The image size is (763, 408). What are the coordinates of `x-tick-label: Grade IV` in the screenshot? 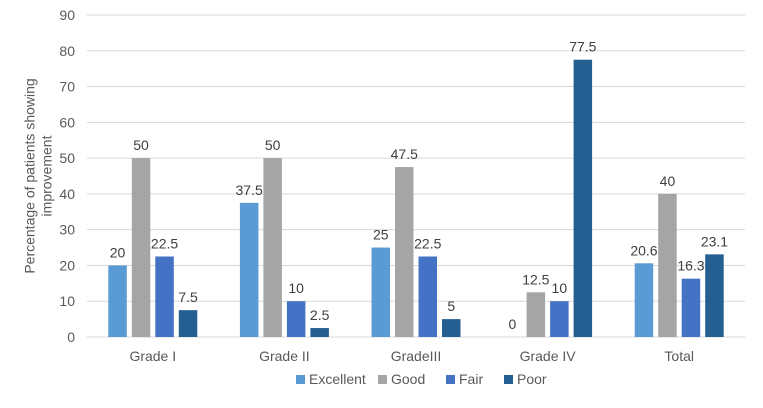 It's located at (548, 356).